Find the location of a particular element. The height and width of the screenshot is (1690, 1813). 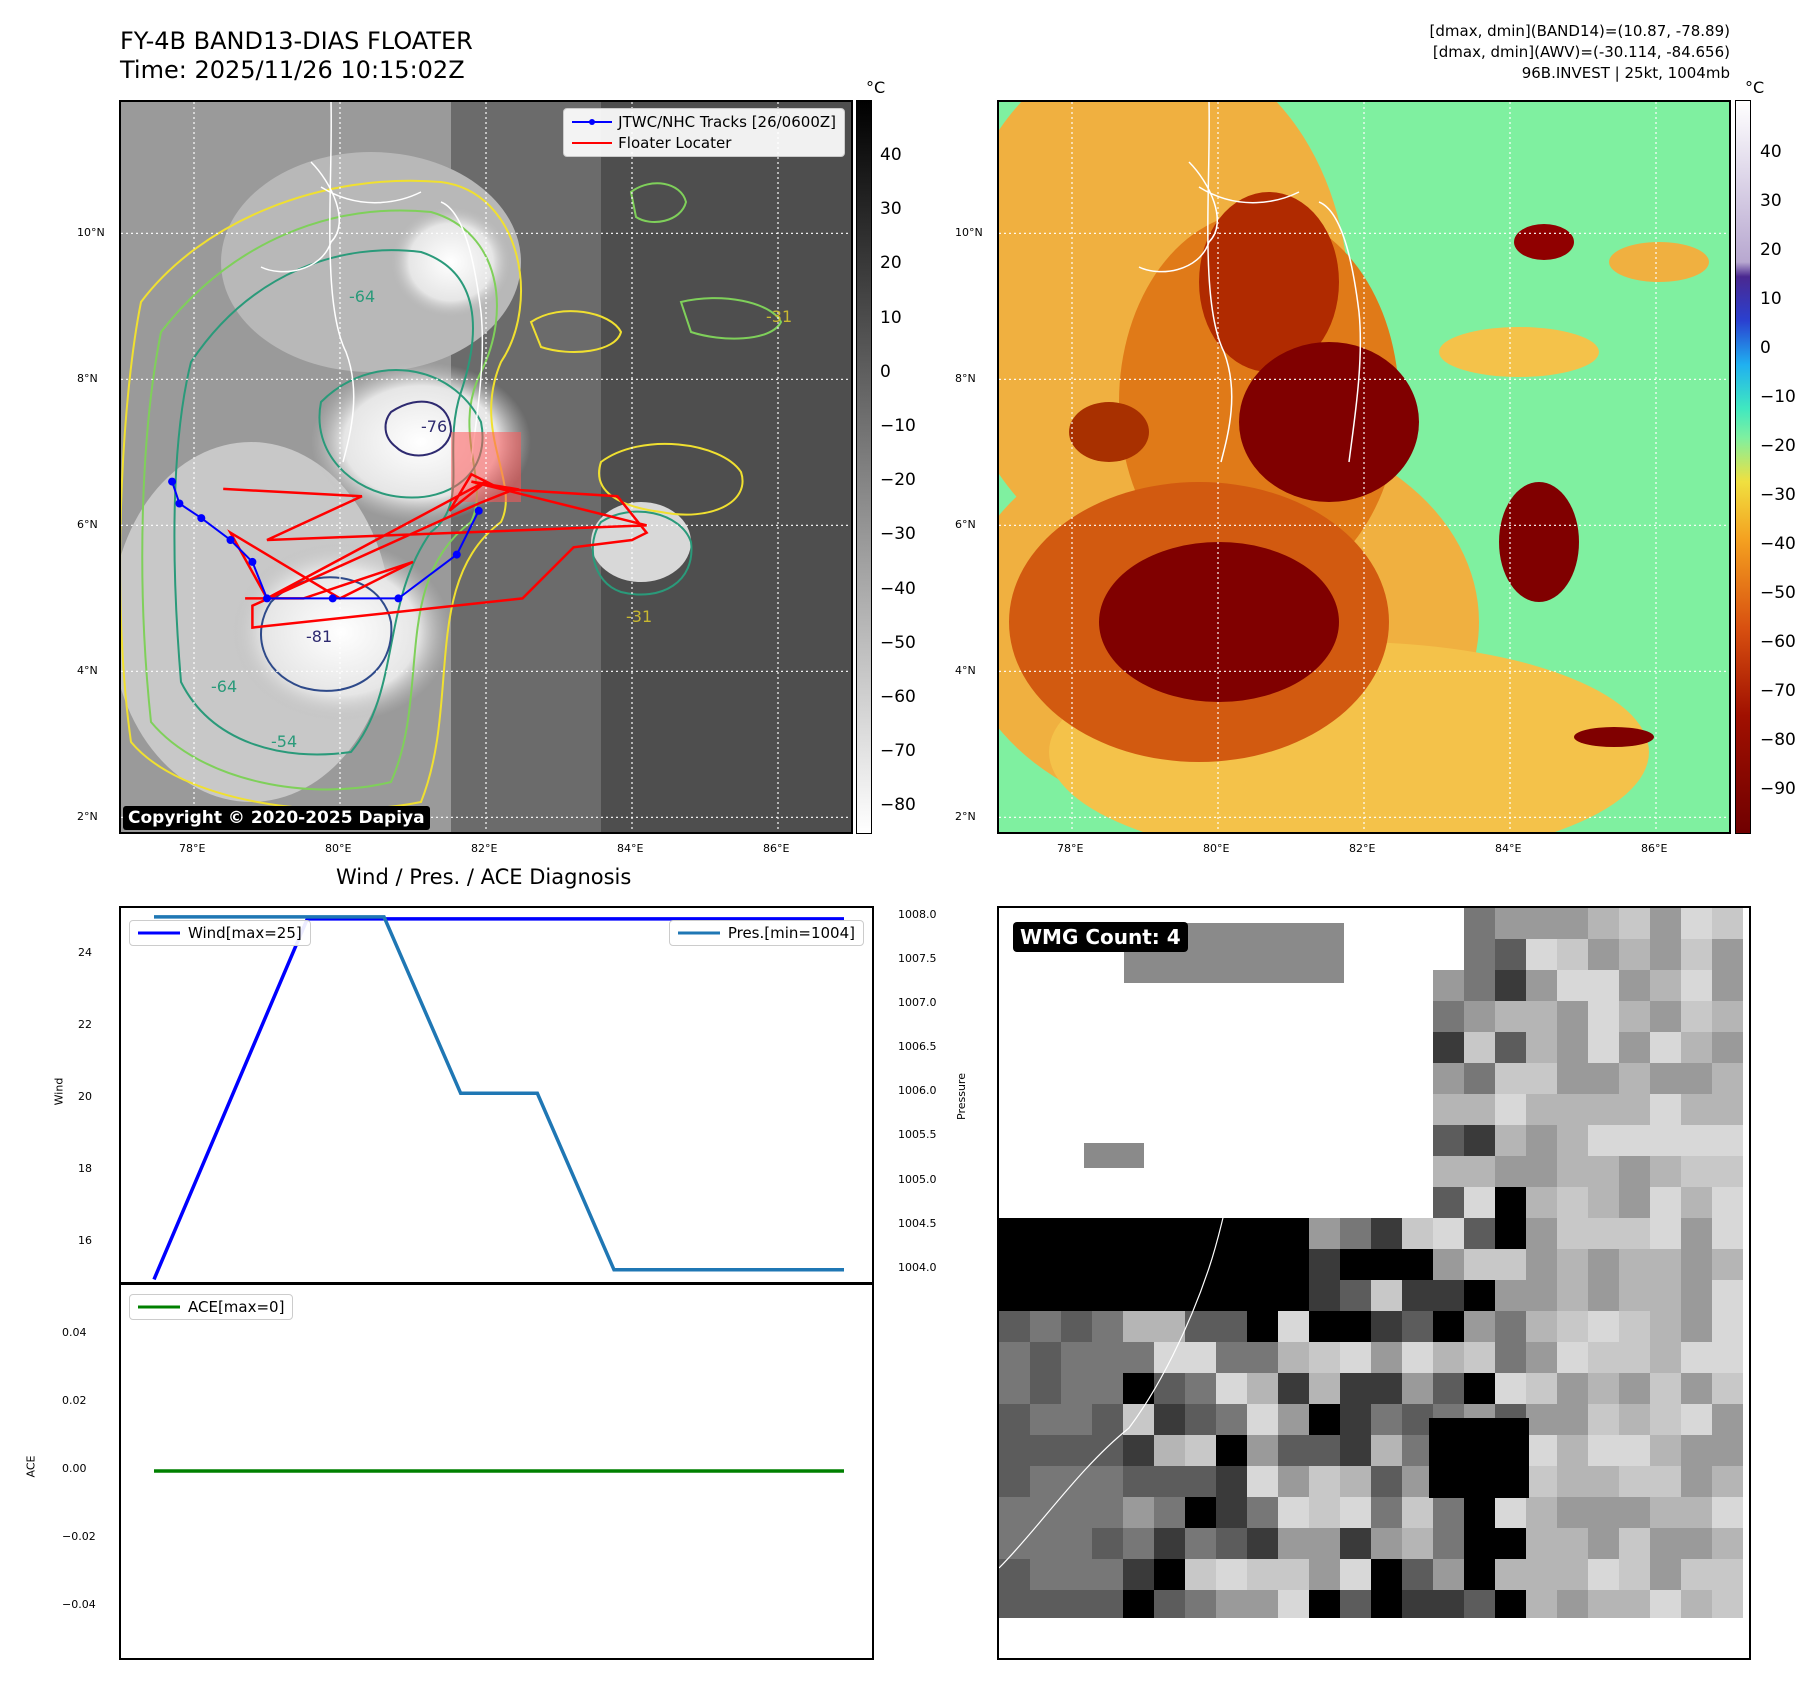

lon-tick-label: 80°E is located at coordinates (1216, 848).